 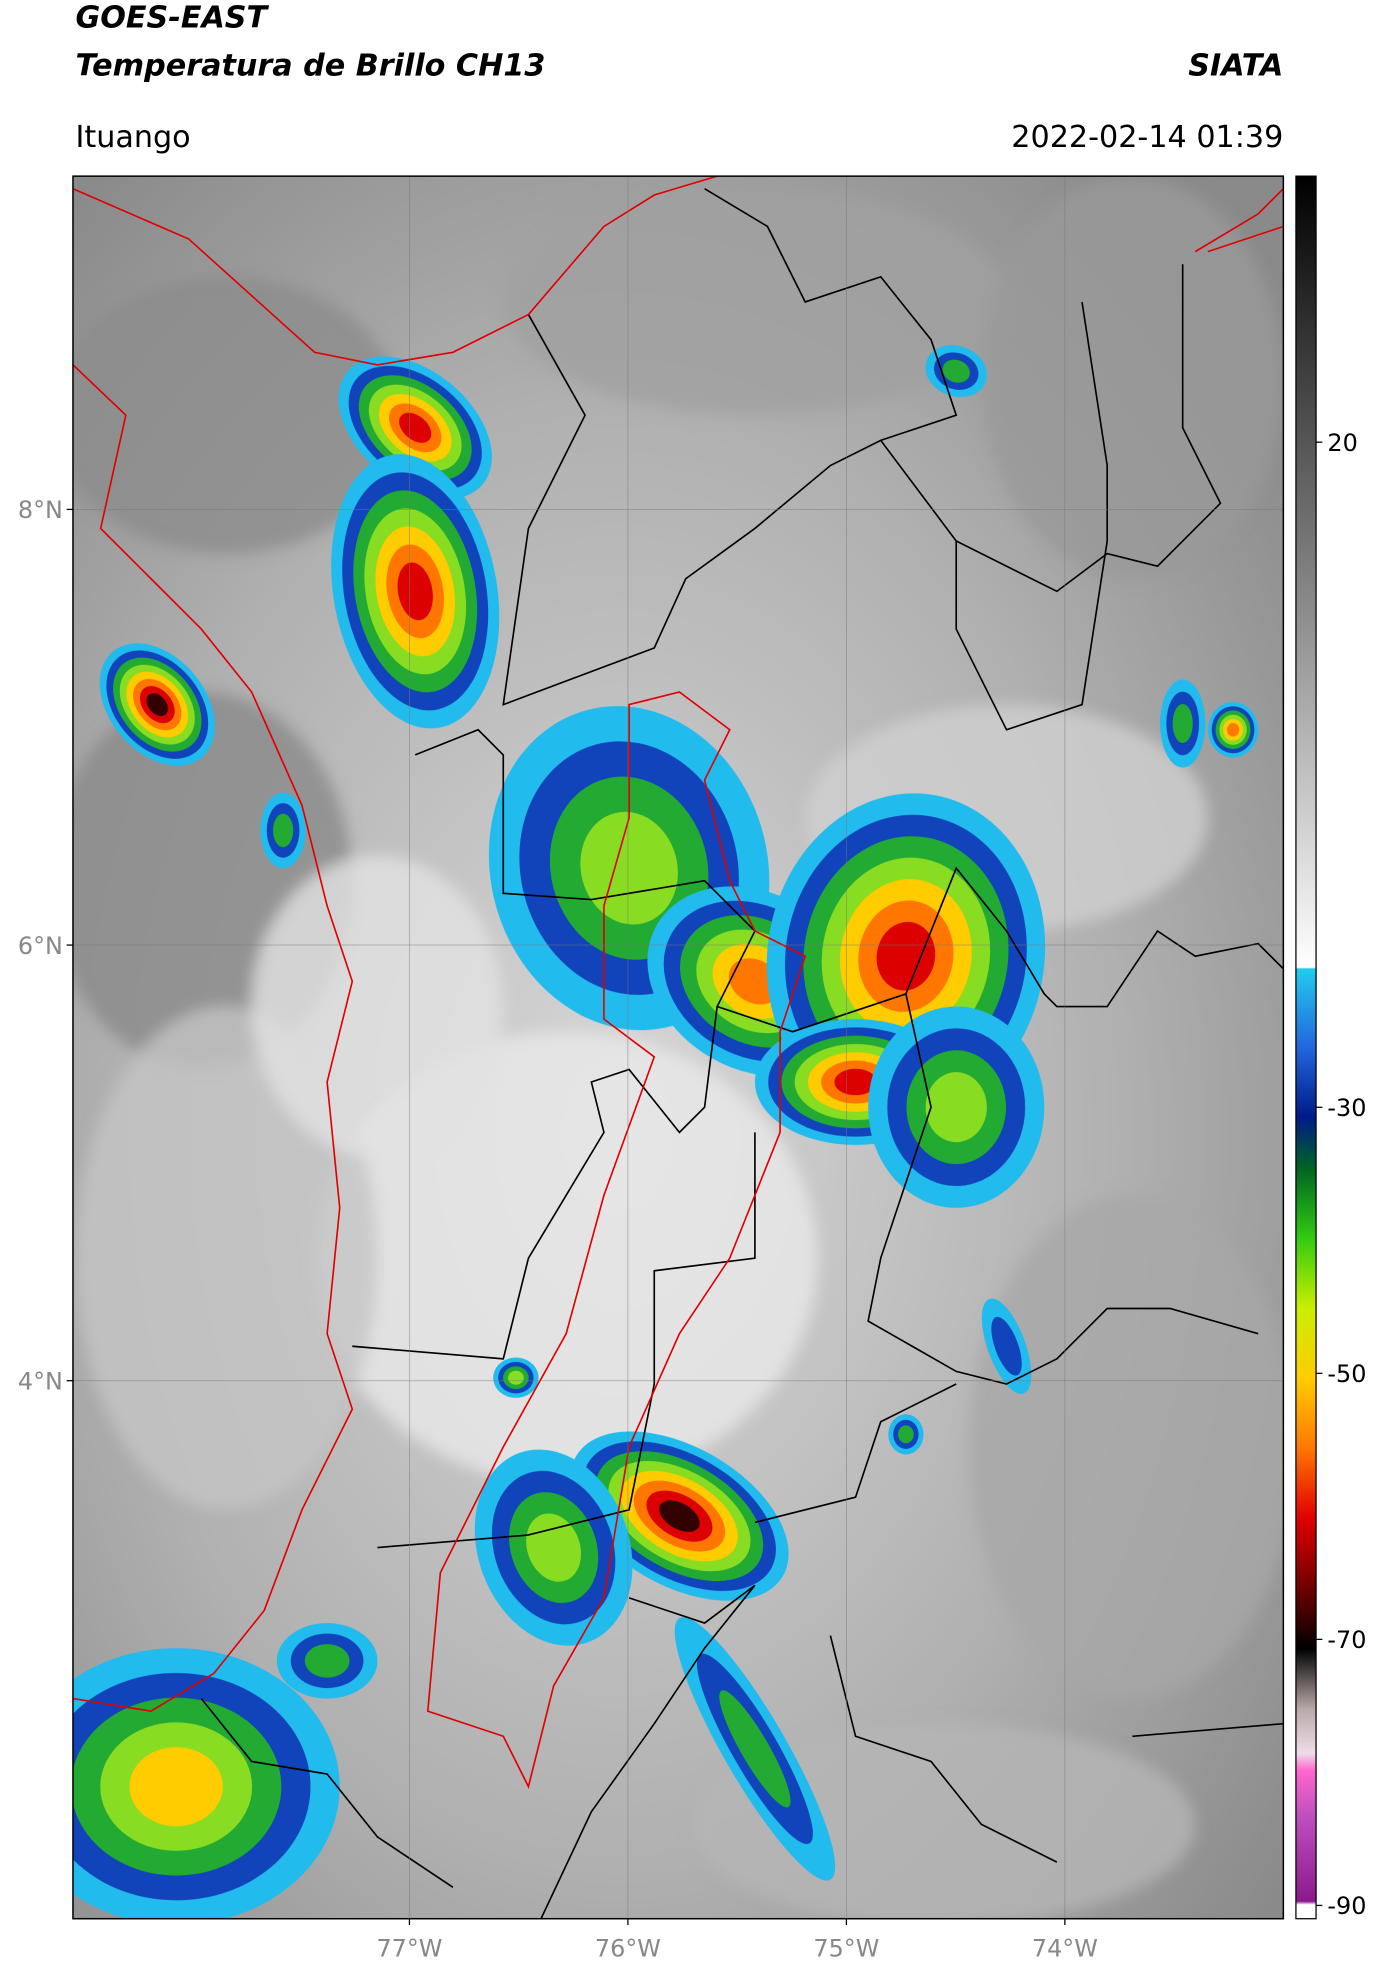 What do you see at coordinates (409, 1948) in the screenshot?
I see `lon-tick-label: 77°W` at bounding box center [409, 1948].